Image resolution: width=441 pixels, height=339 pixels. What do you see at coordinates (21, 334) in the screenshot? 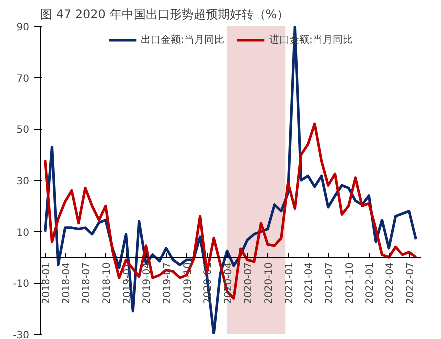
I see `y-tick-label: -30` at bounding box center [21, 334].